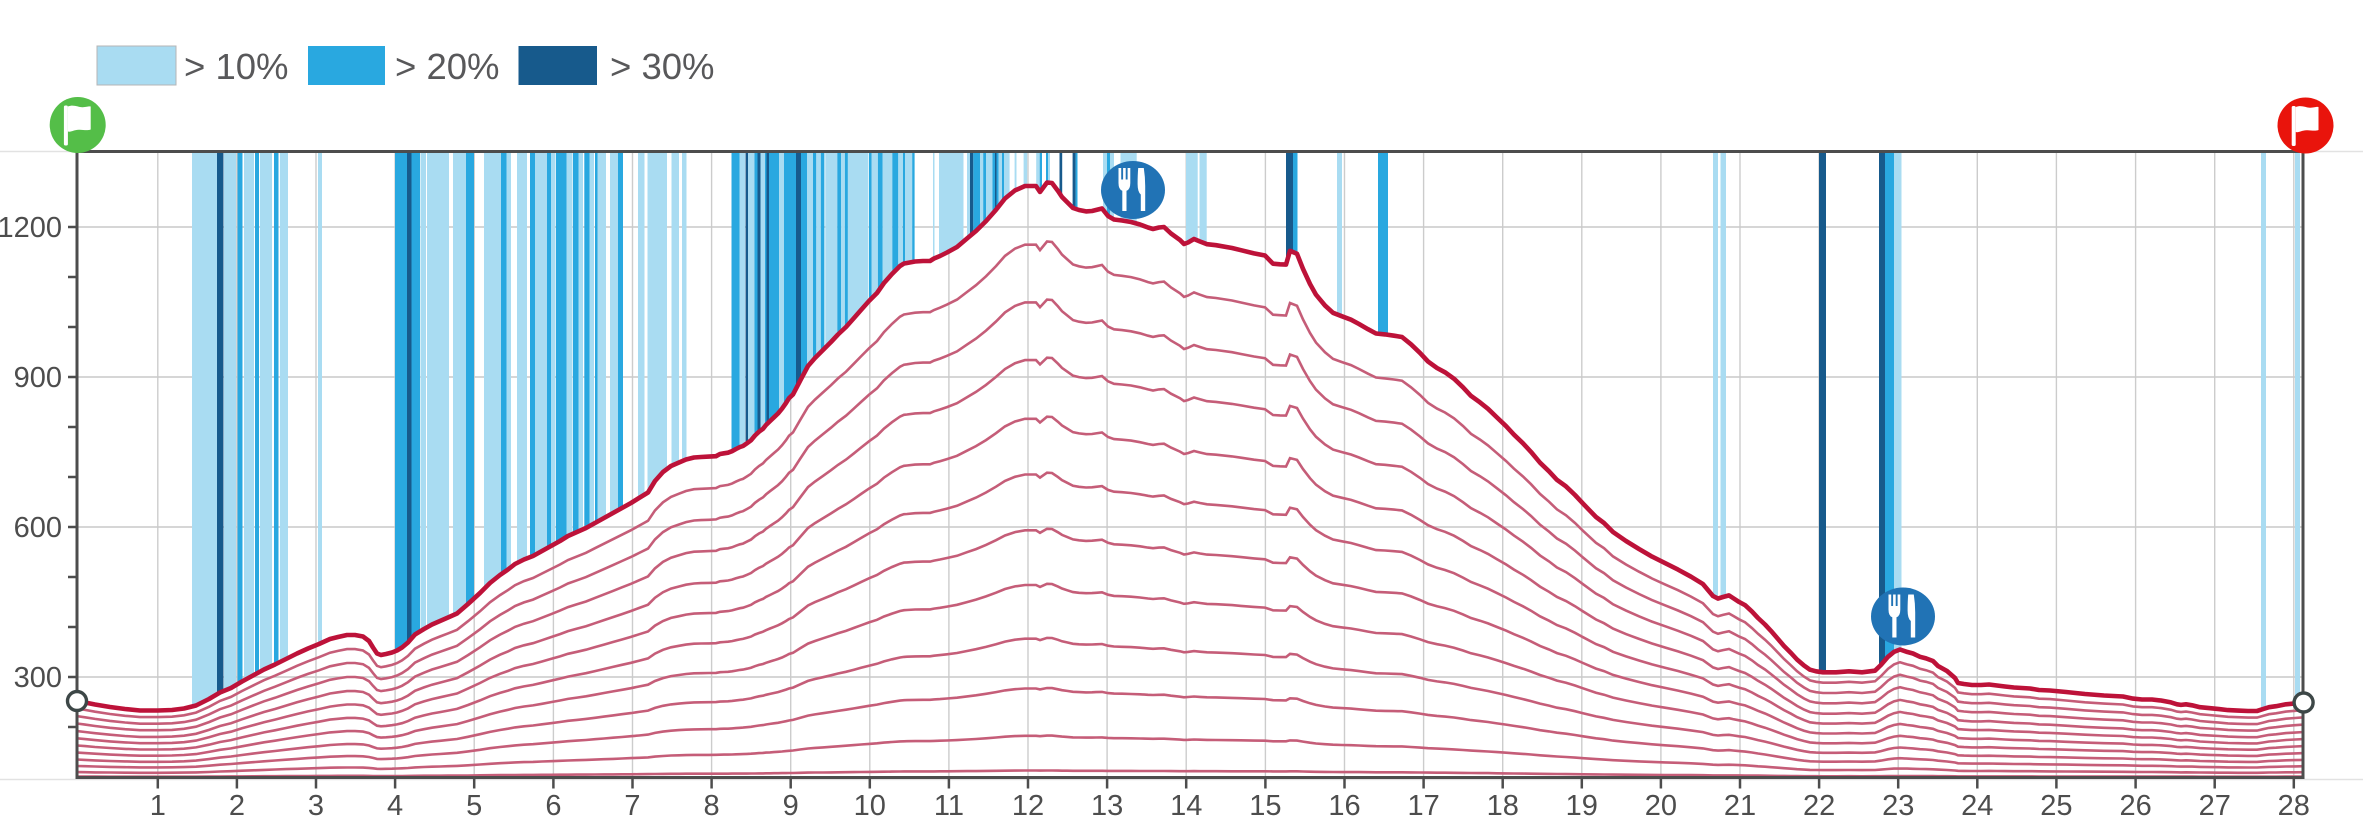  Describe the element at coordinates (553, 806) in the screenshot. I see `svg-text: 6` at that location.